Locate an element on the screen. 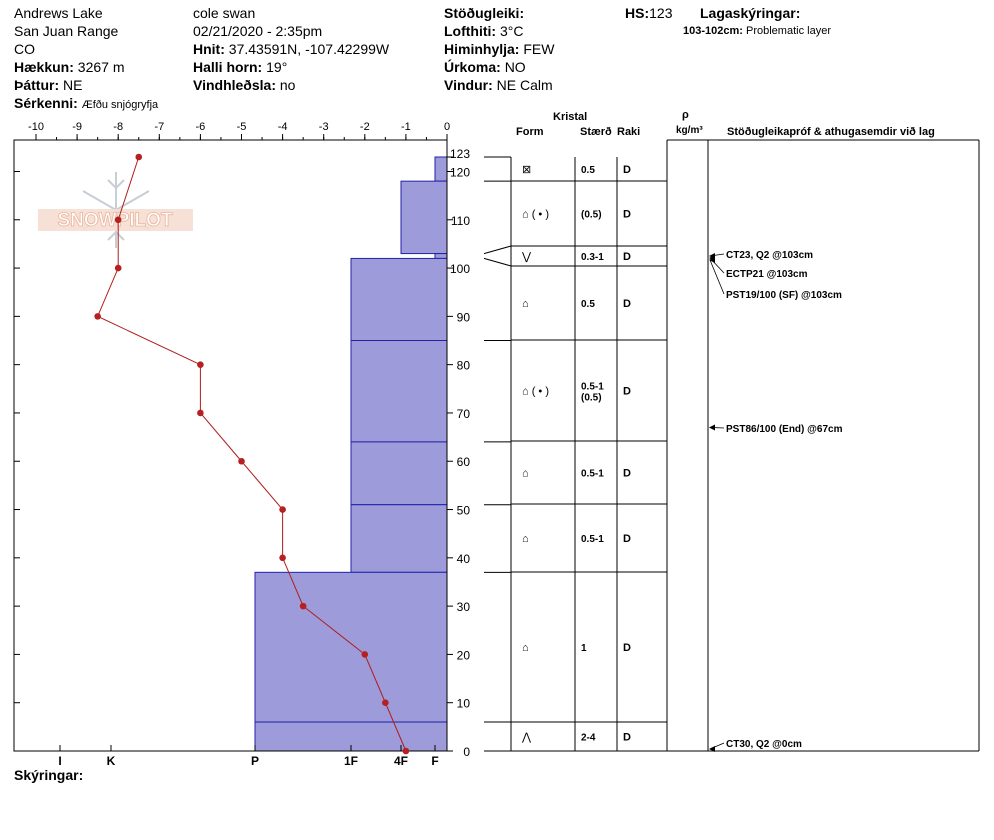 Image resolution: width=994 pixels, height=840 pixels. grain-form-symbol: ⋀ is located at coordinates (526, 738).